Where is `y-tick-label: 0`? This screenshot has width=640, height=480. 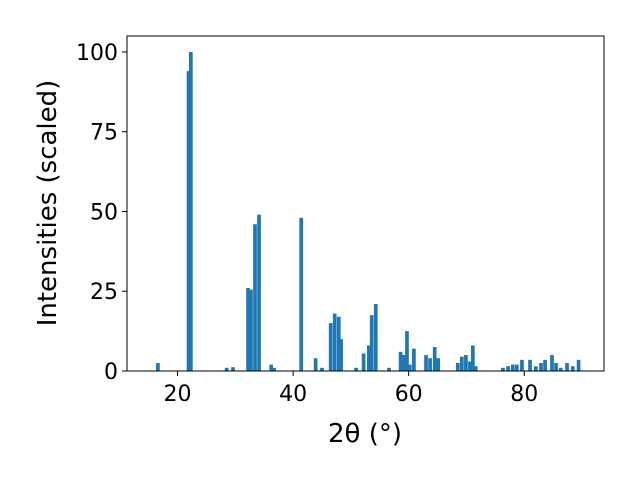 y-tick-label: 0 is located at coordinates (111, 372).